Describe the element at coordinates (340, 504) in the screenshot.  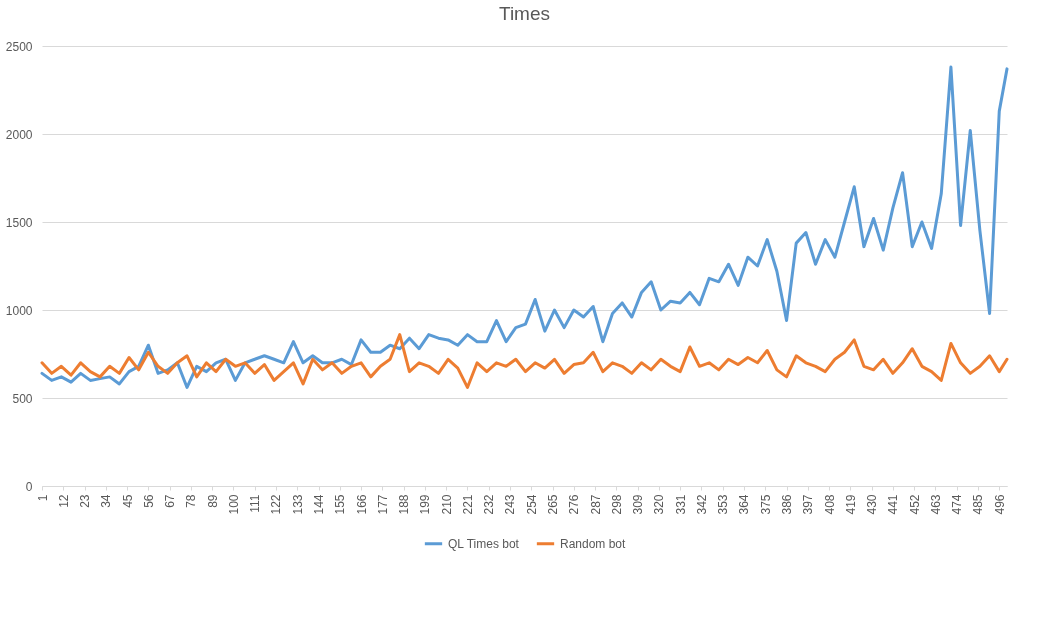
I see `x-tick-label: 155` at that location.